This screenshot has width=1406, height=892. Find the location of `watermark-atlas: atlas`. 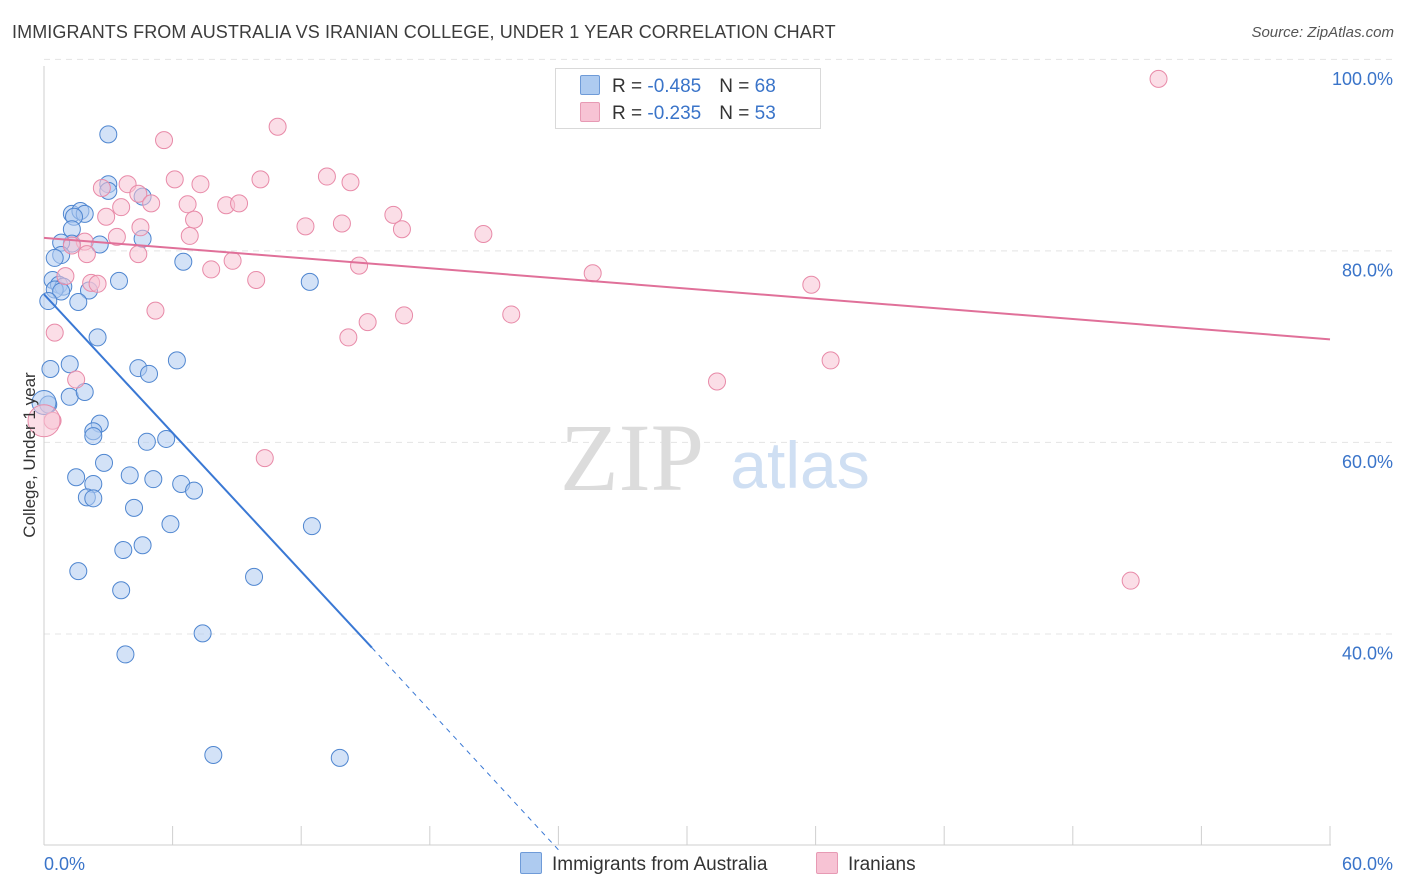

watermark-atlas: atlas is located at coordinates (799, 465).